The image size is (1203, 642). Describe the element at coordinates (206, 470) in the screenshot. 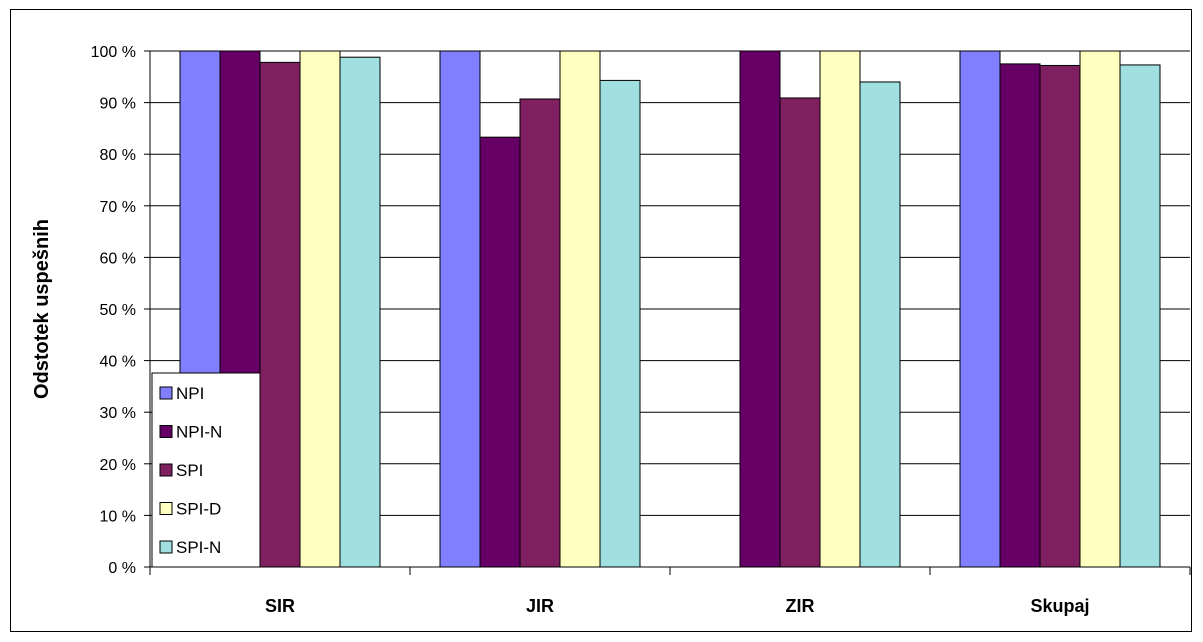

I see `legend: NPI NPI-N SPI SPI-D SPI-N` at that location.